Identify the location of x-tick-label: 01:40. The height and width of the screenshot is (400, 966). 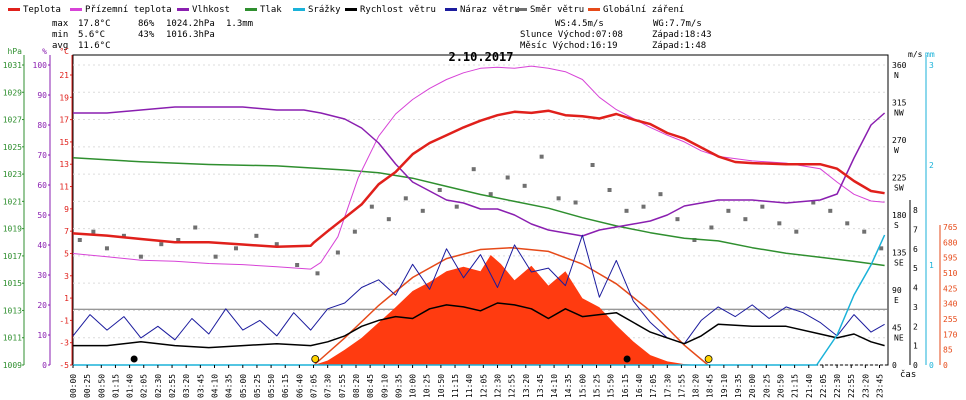
(130, 386).